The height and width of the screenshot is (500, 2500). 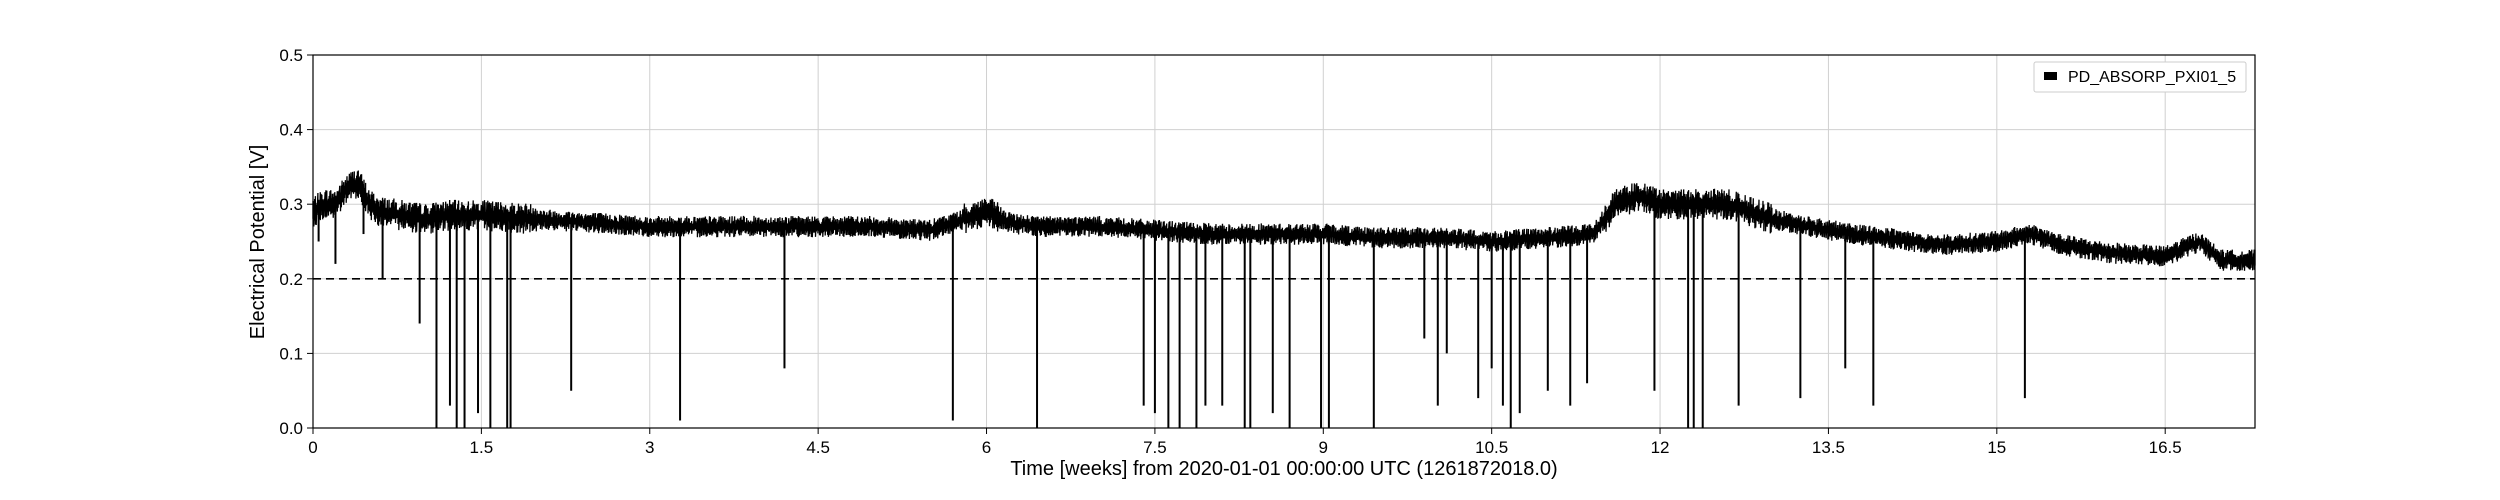 What do you see at coordinates (1323, 447) in the screenshot?
I see `x-tick-label: 9` at bounding box center [1323, 447].